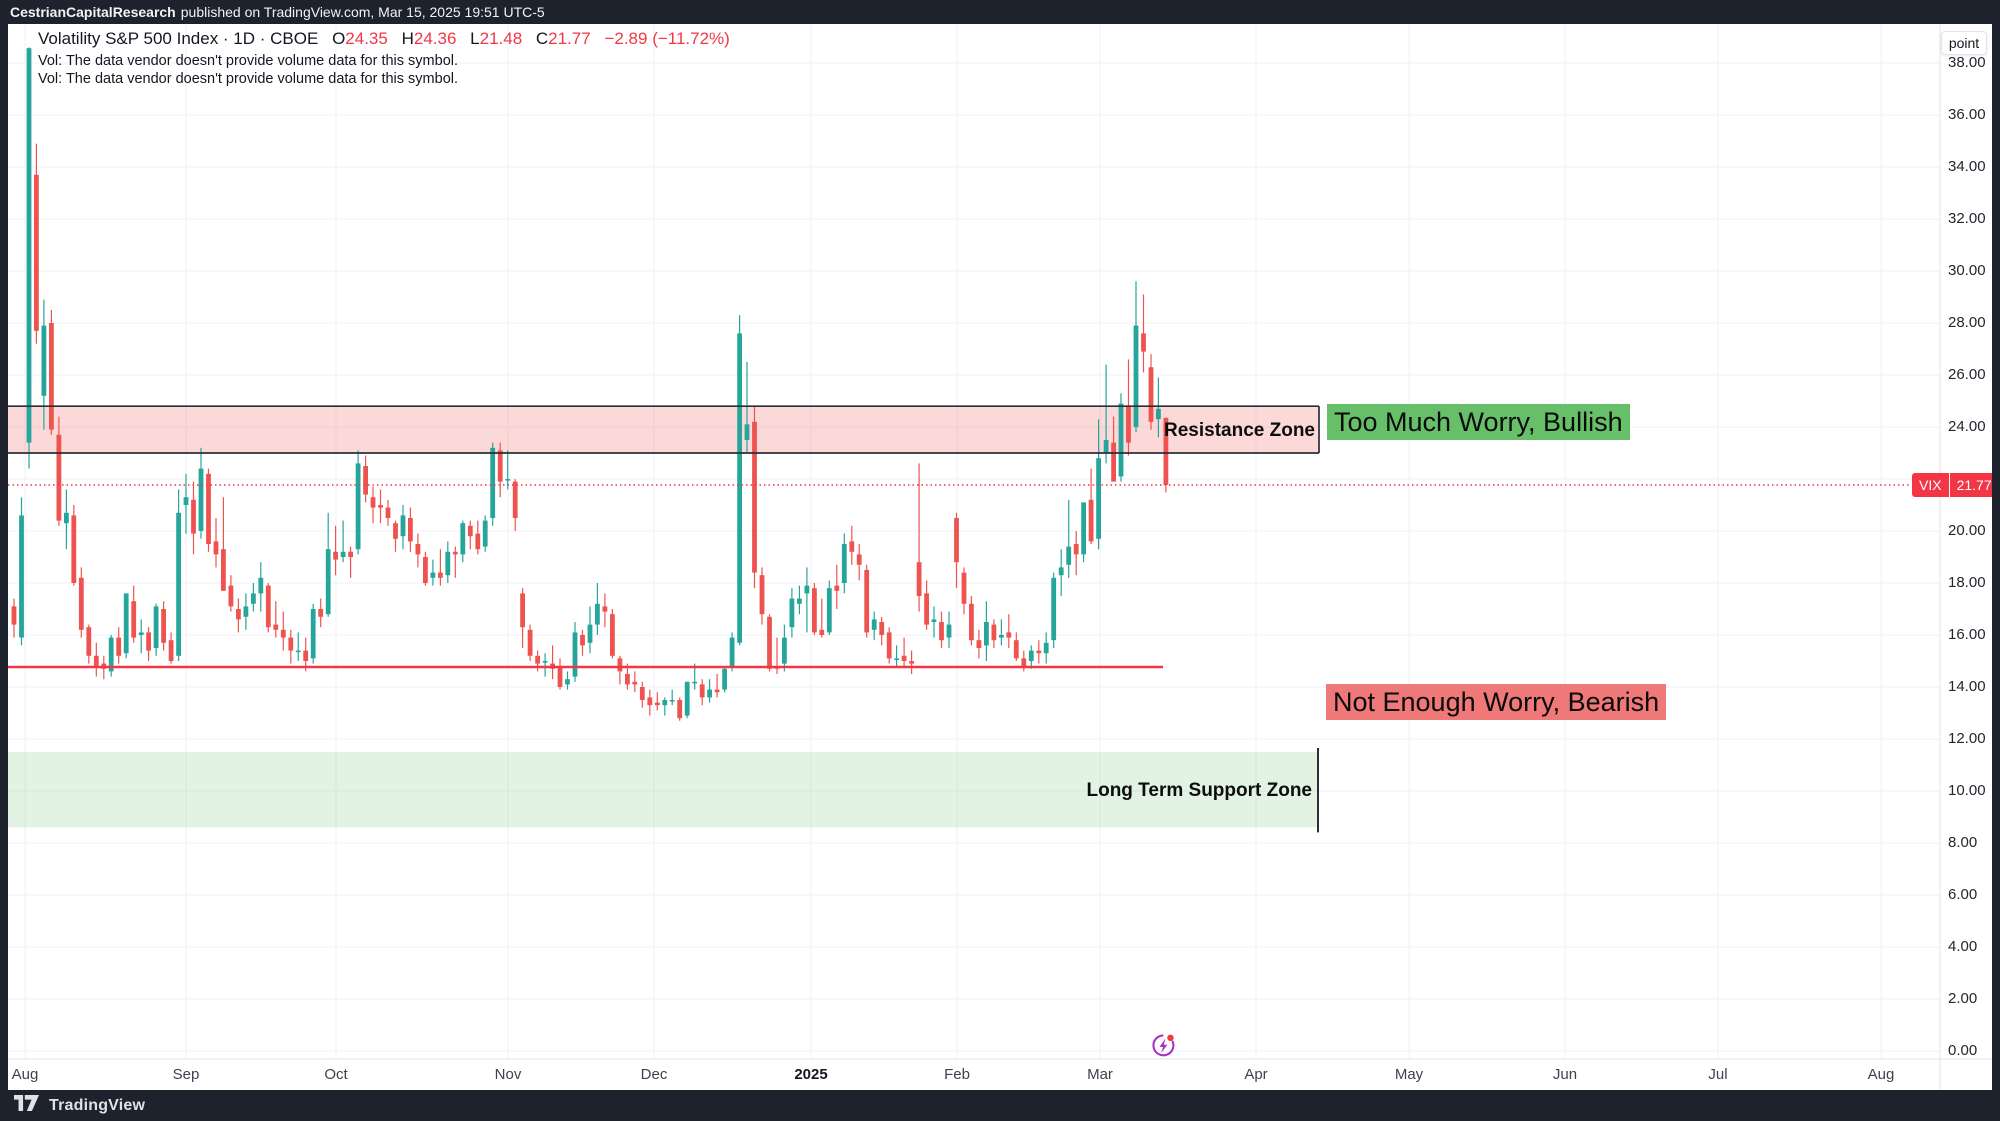 The image size is (2000, 1121). I want to click on price-axis-label: 16.00, so click(1967, 634).